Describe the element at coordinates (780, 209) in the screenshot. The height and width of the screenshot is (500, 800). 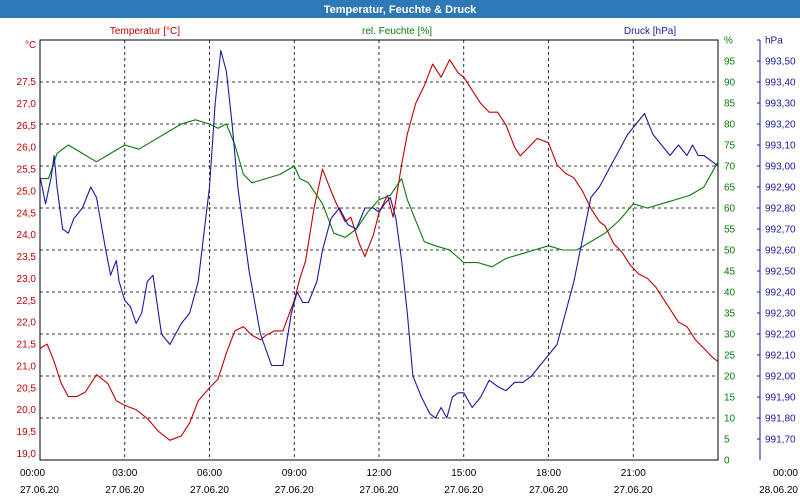
I see `pressure-tick-label: 992,80` at that location.